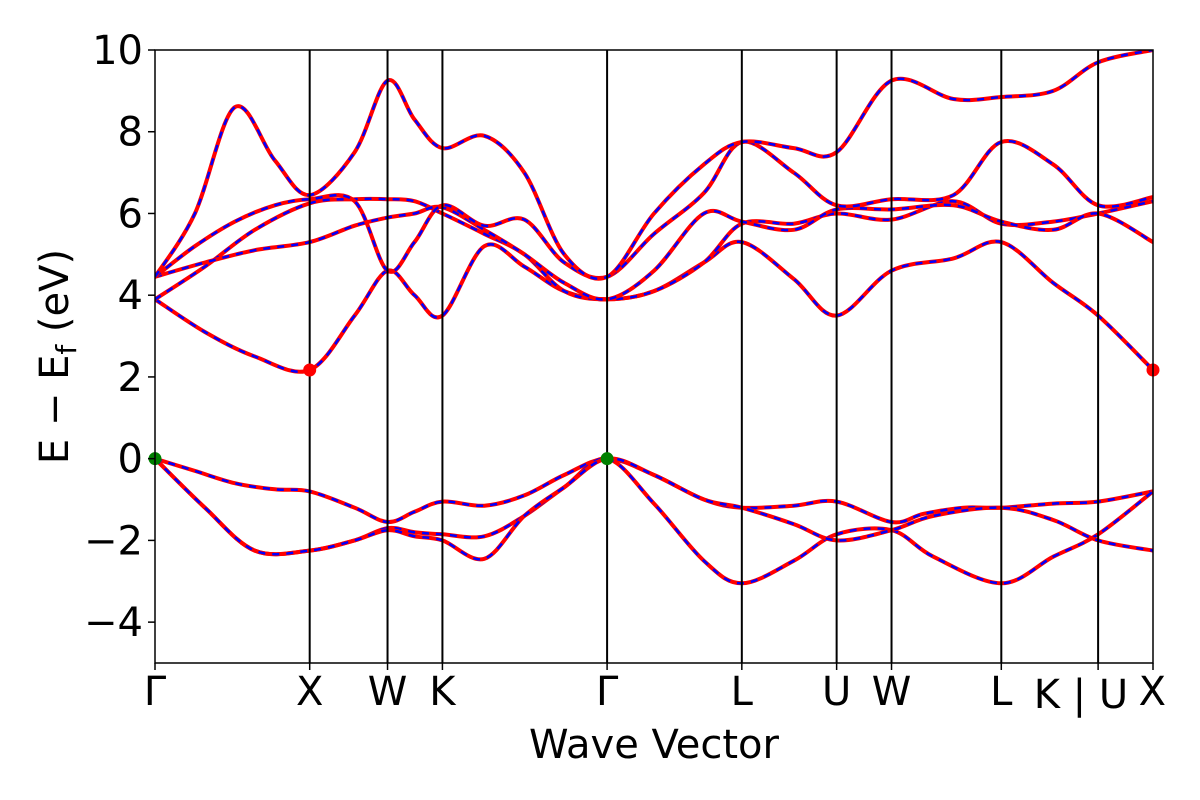 This screenshot has height=800, width=1200. What do you see at coordinates (113, 541) in the screenshot?
I see `y-tick-label: −2` at bounding box center [113, 541].